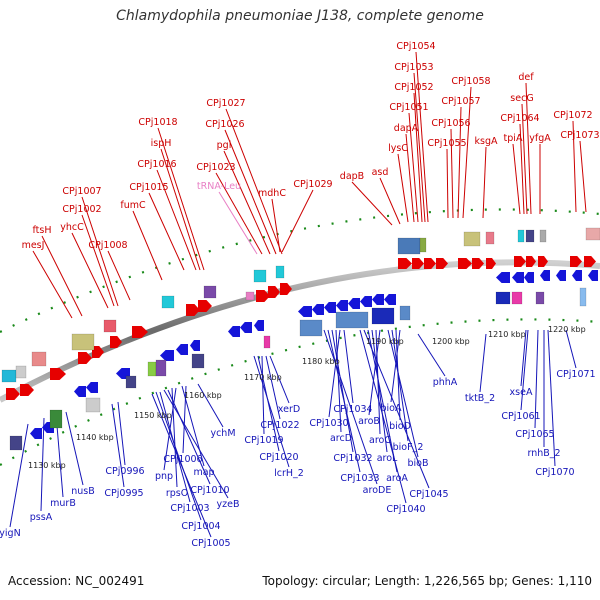 This screenshot has height=600, width=600. I want to click on gene-label-yzeb: yzeB, so click(228, 504).